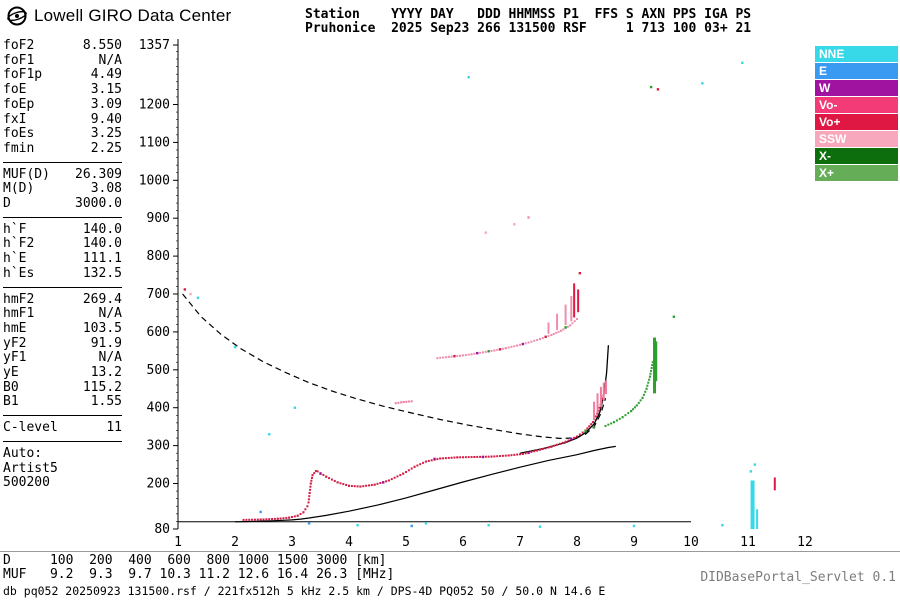 This screenshot has height=600, width=900. I want to click on svg-text: 1200, so click(154, 105).